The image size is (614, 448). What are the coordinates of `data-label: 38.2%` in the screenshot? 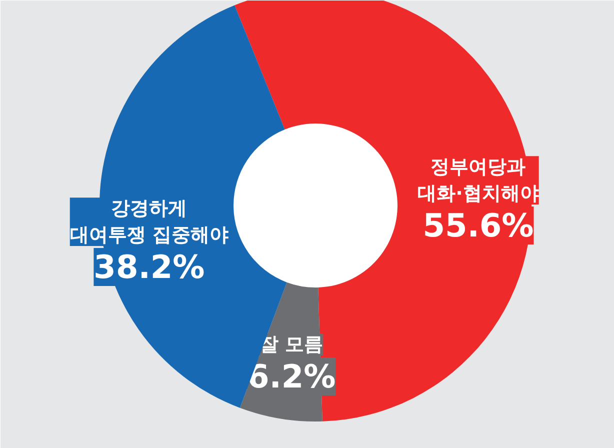 It's located at (149, 267).